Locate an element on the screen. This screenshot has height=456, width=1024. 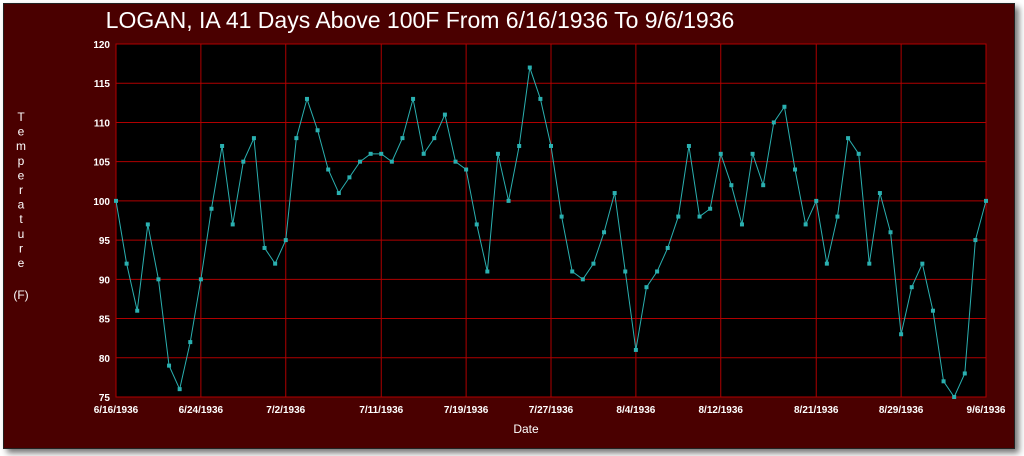
x-tick-label: 7/2/1936 is located at coordinates (285, 410).